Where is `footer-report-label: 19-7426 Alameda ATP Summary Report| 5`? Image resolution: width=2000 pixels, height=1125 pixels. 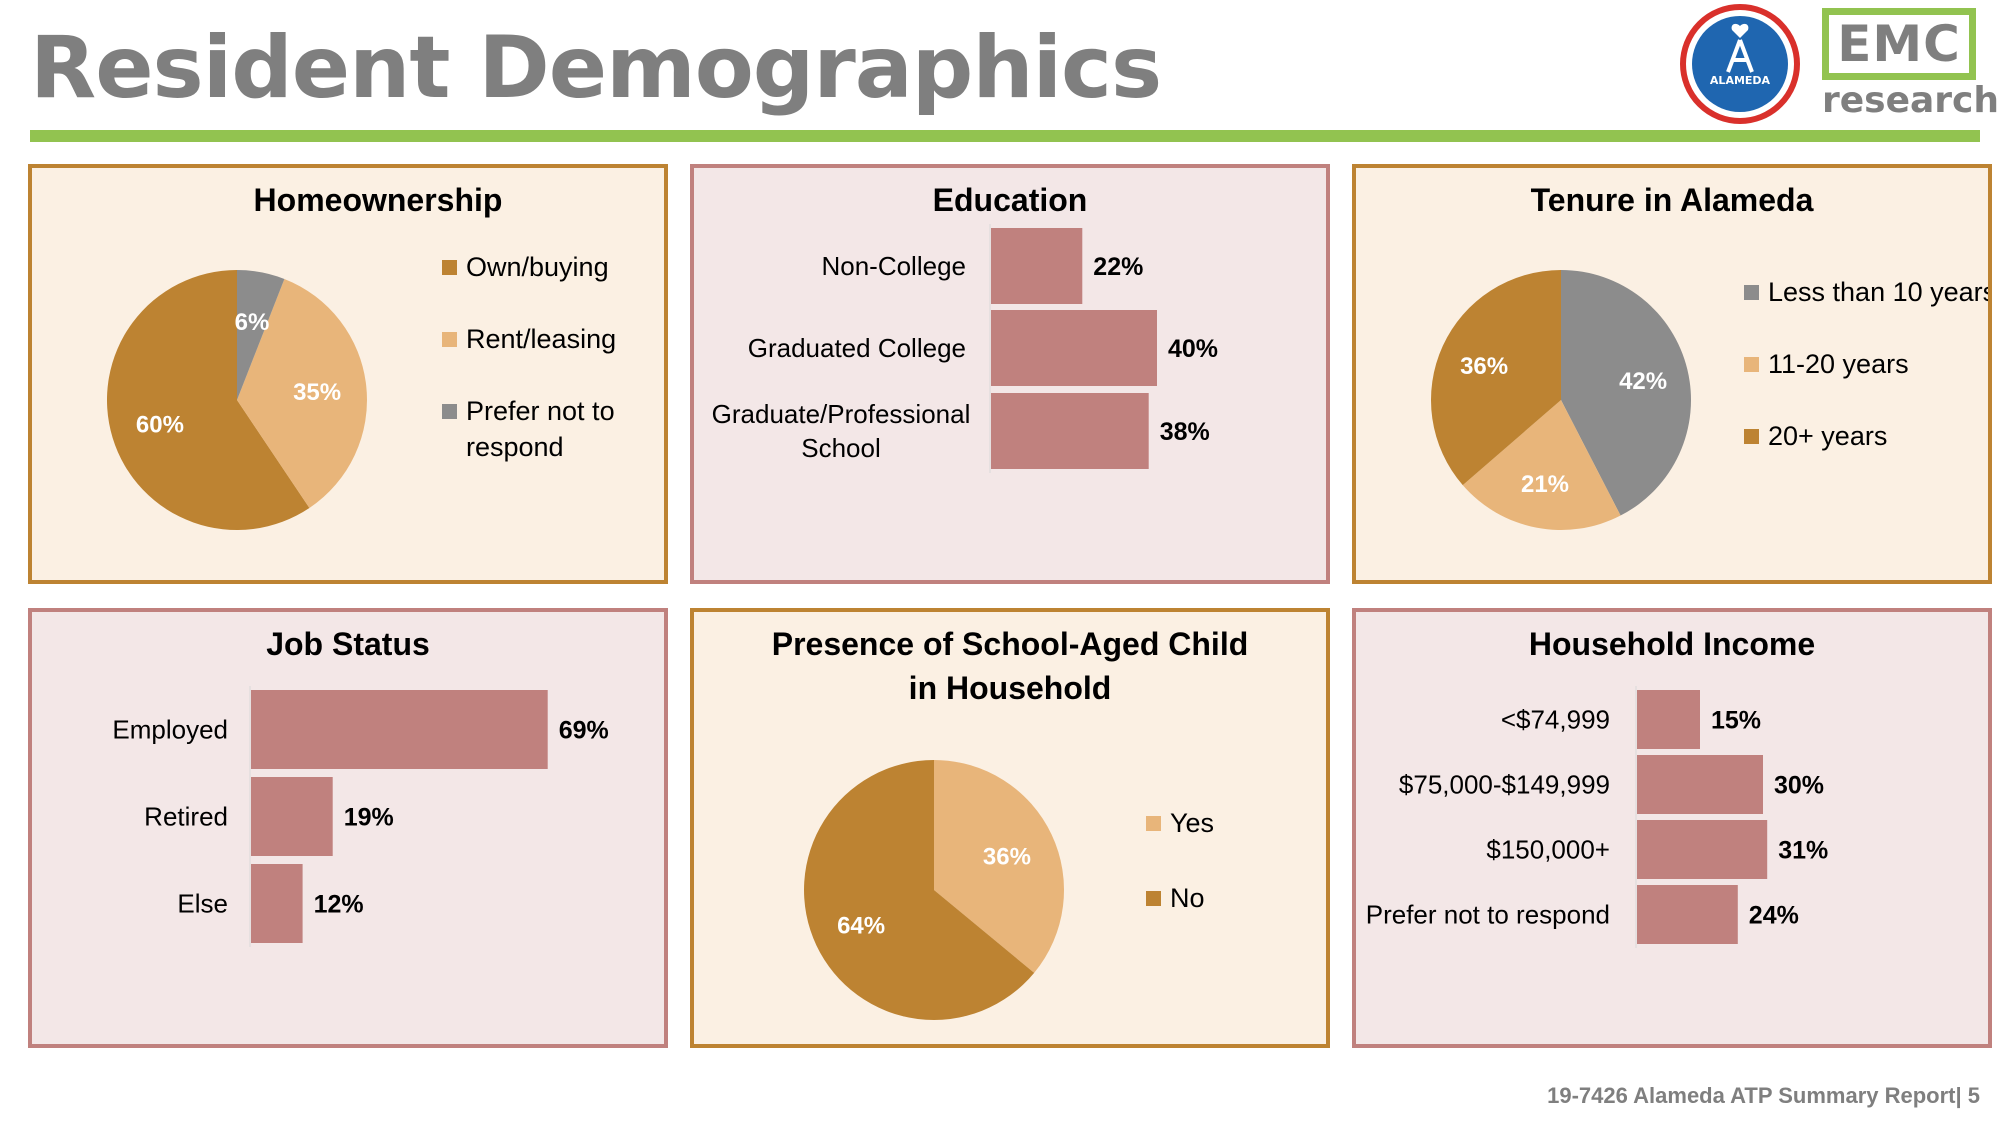 footer-report-label: 19-7426 Alameda ATP Summary Report| 5 is located at coordinates (1763, 1095).